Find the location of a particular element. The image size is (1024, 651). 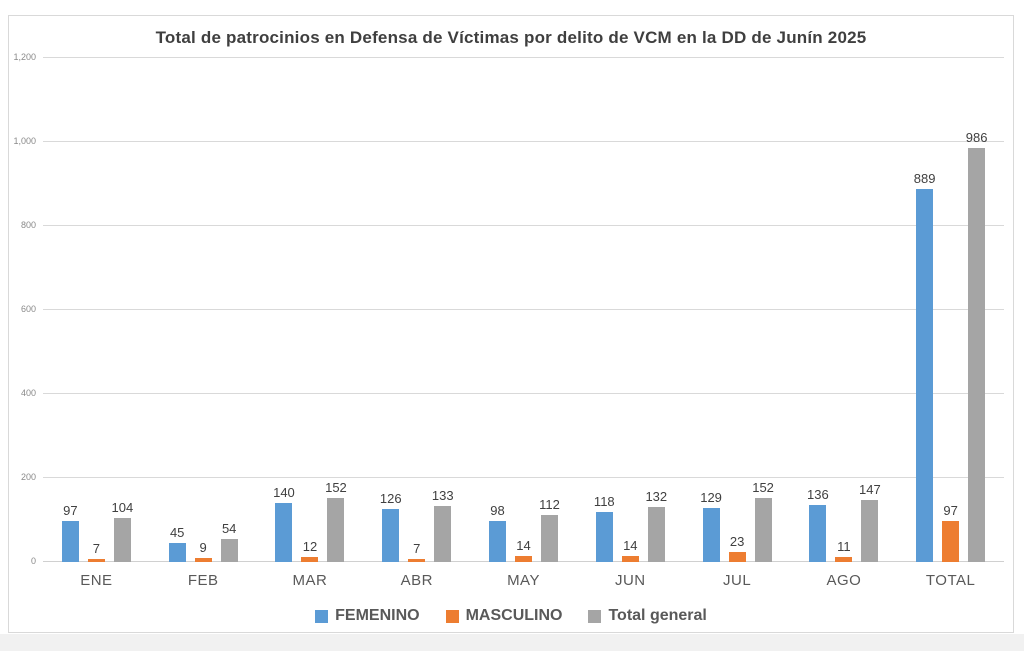

x-axis-labels: ENE FEB MAR ABR MAY JUN JUL AGO TOTAL is located at coordinates (523, 575).